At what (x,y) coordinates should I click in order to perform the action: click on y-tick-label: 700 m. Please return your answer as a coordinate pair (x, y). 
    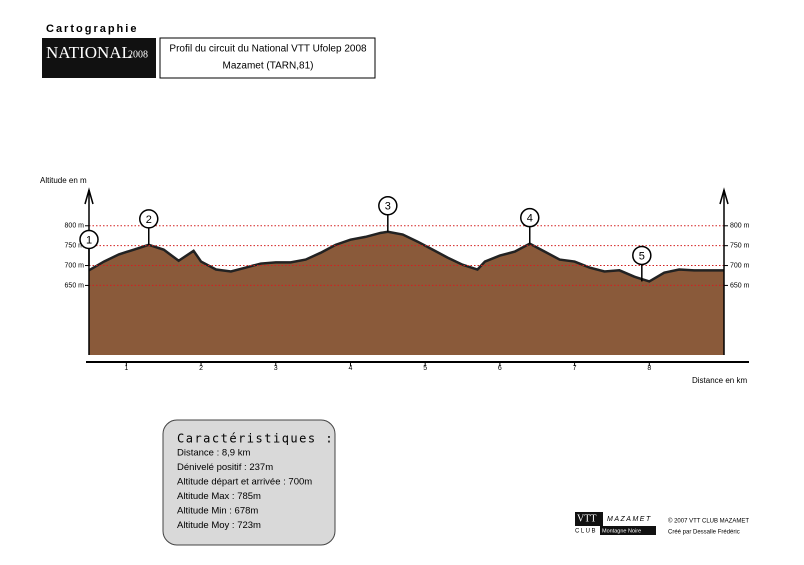
    Looking at the image, I should click on (75, 265).